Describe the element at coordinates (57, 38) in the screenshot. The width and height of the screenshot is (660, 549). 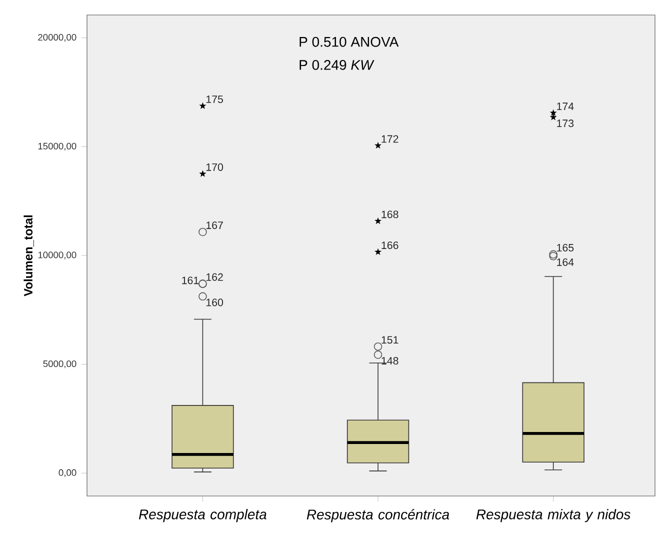
I see `y-tick-label: 20000,00` at that location.